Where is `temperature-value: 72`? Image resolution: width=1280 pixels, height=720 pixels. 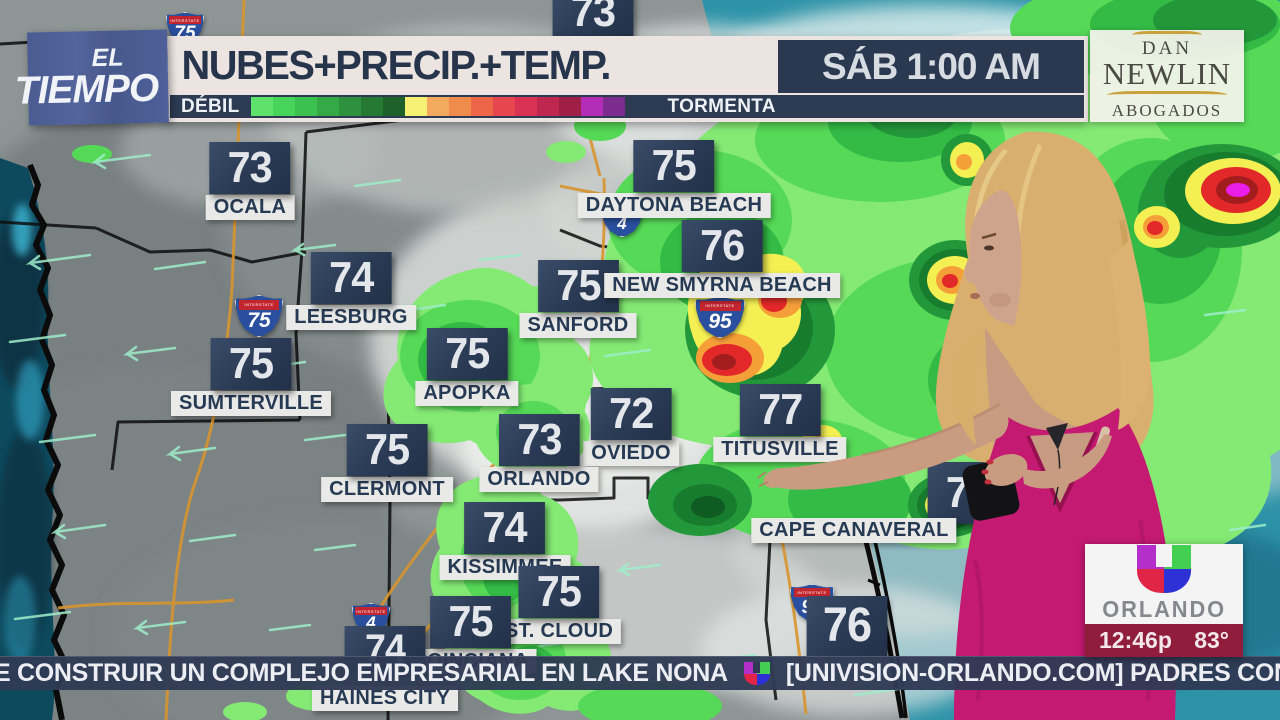
temperature-value: 72 is located at coordinates (631, 414).